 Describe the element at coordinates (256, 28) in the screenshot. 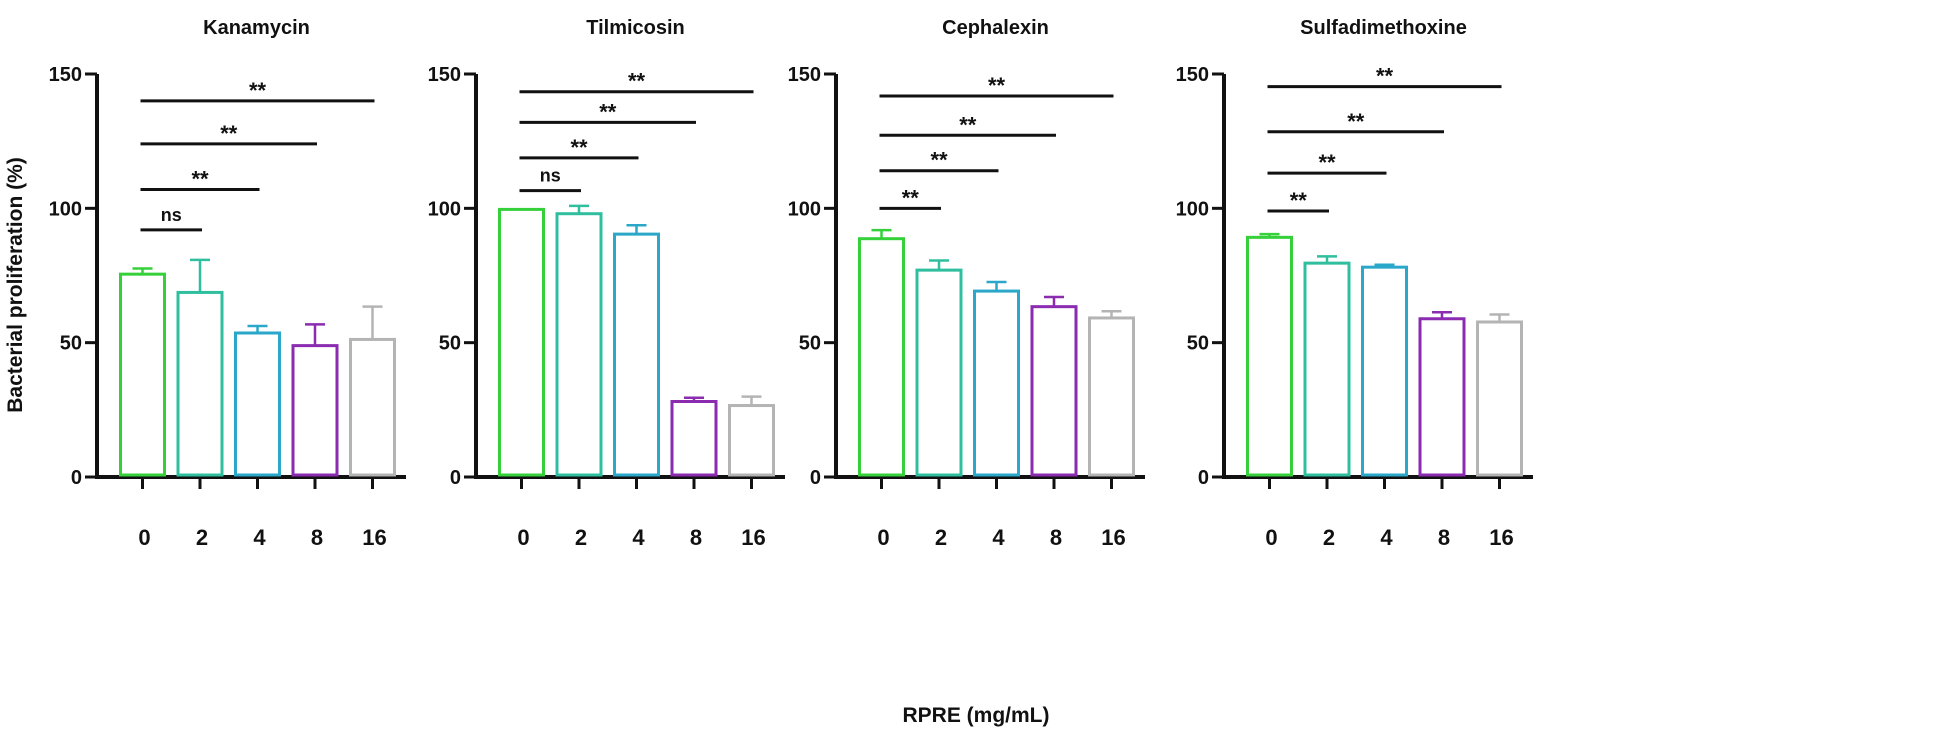

I see `panel-title: Kanamycin` at that location.